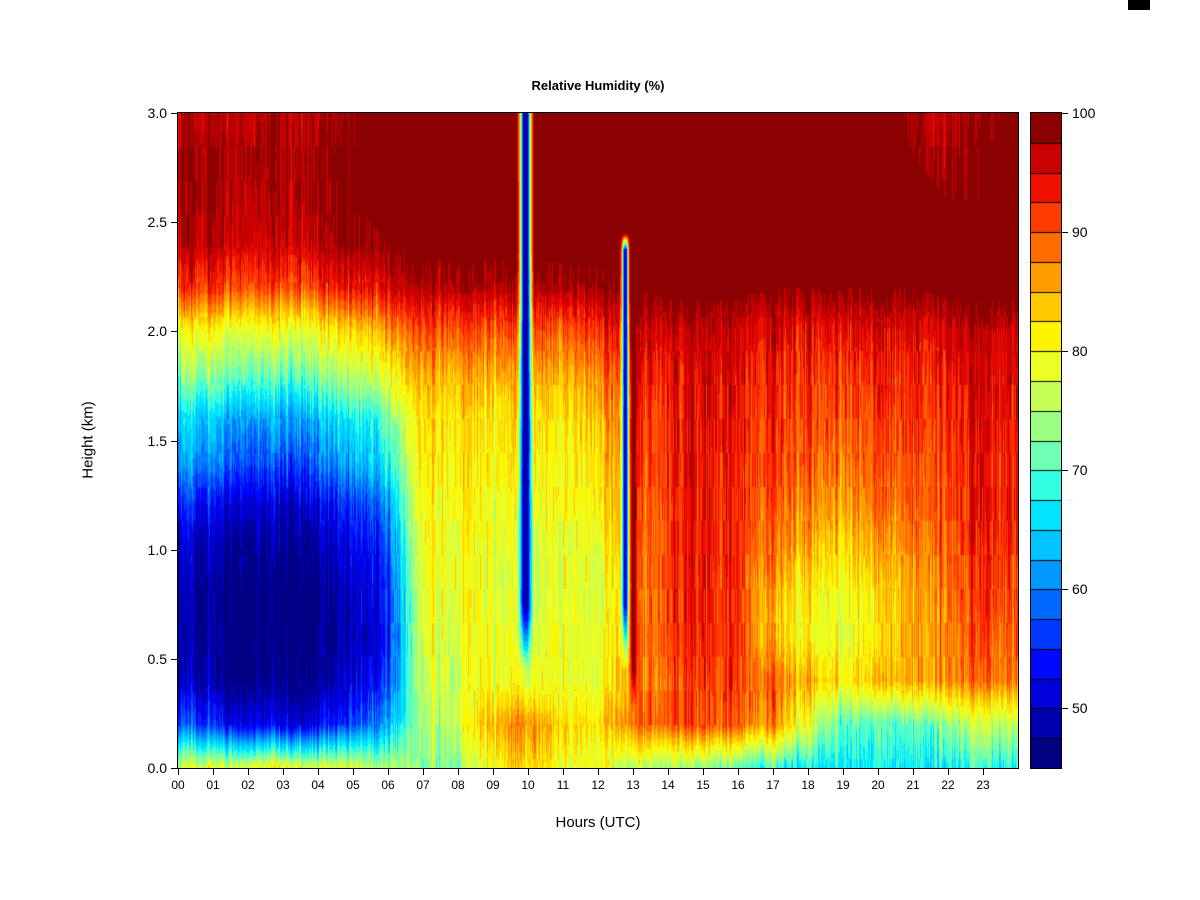  What do you see at coordinates (1080, 708) in the screenshot?
I see `colorbar-tick-label: 50` at bounding box center [1080, 708].